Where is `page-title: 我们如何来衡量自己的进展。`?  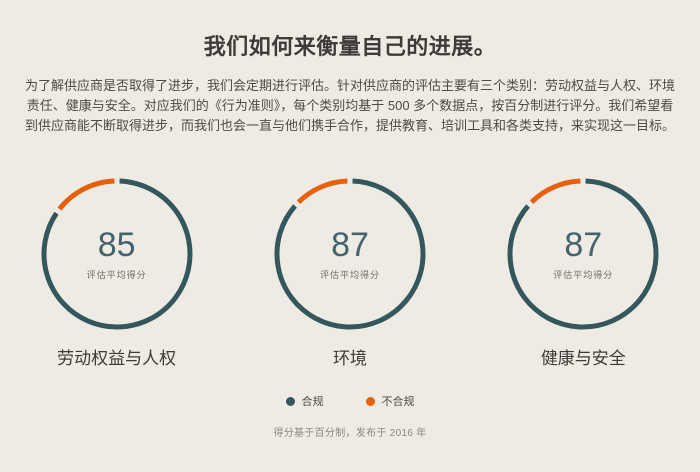 page-title: 我们如何来衡量自己的进展。 is located at coordinates (350, 46).